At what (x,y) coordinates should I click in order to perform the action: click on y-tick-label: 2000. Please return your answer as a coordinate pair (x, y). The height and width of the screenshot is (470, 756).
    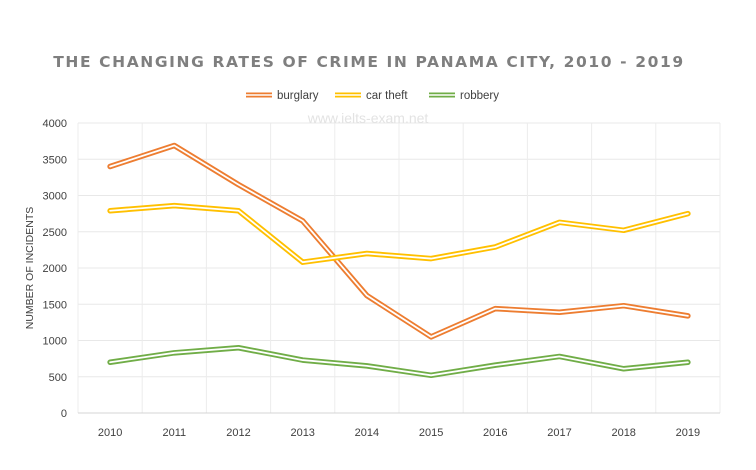
    Looking at the image, I should click on (55, 269).